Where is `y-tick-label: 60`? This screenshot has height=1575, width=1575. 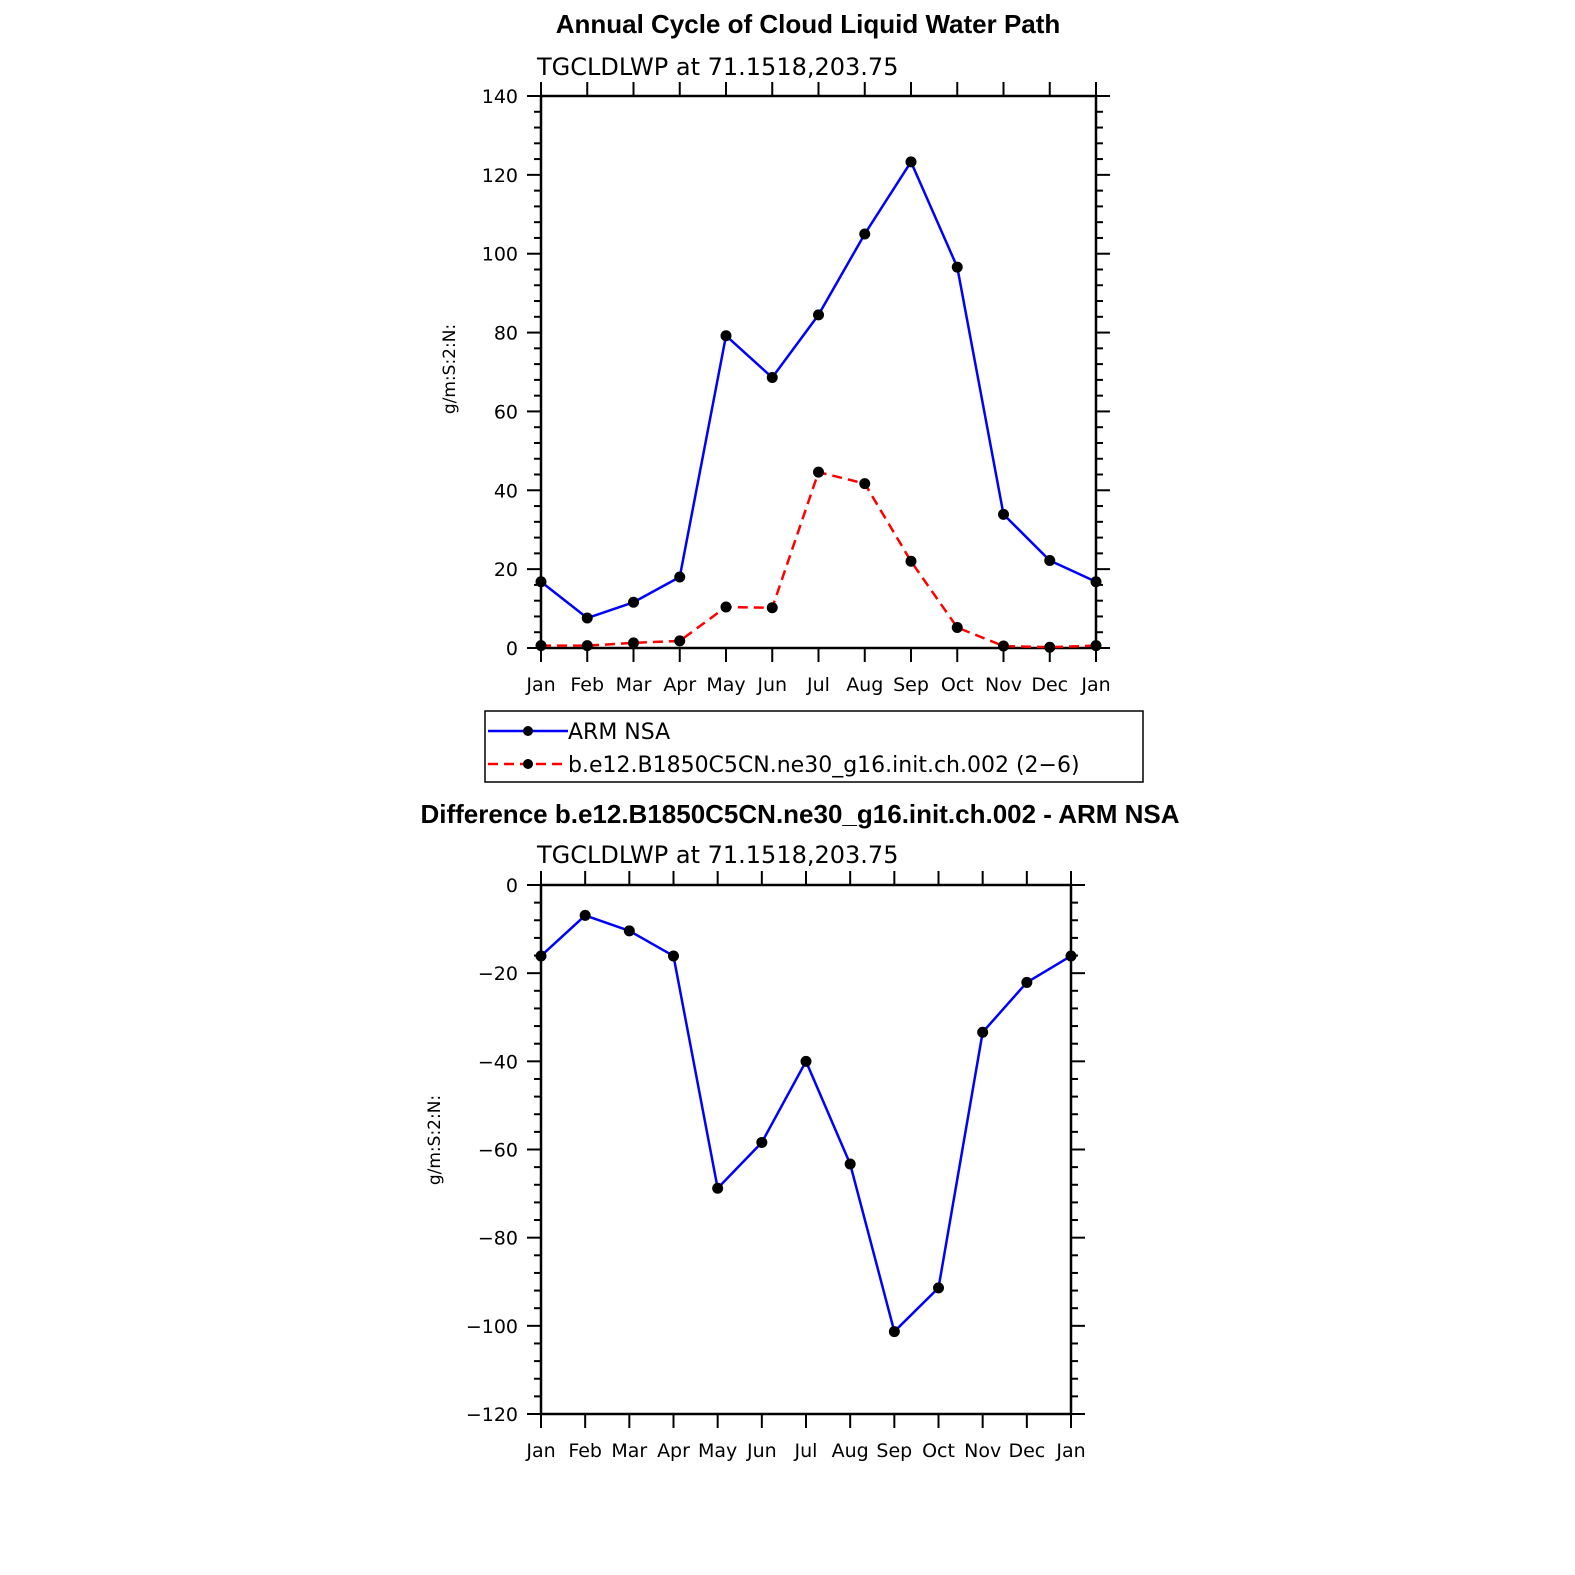
y-tick-label: 60 is located at coordinates (506, 412).